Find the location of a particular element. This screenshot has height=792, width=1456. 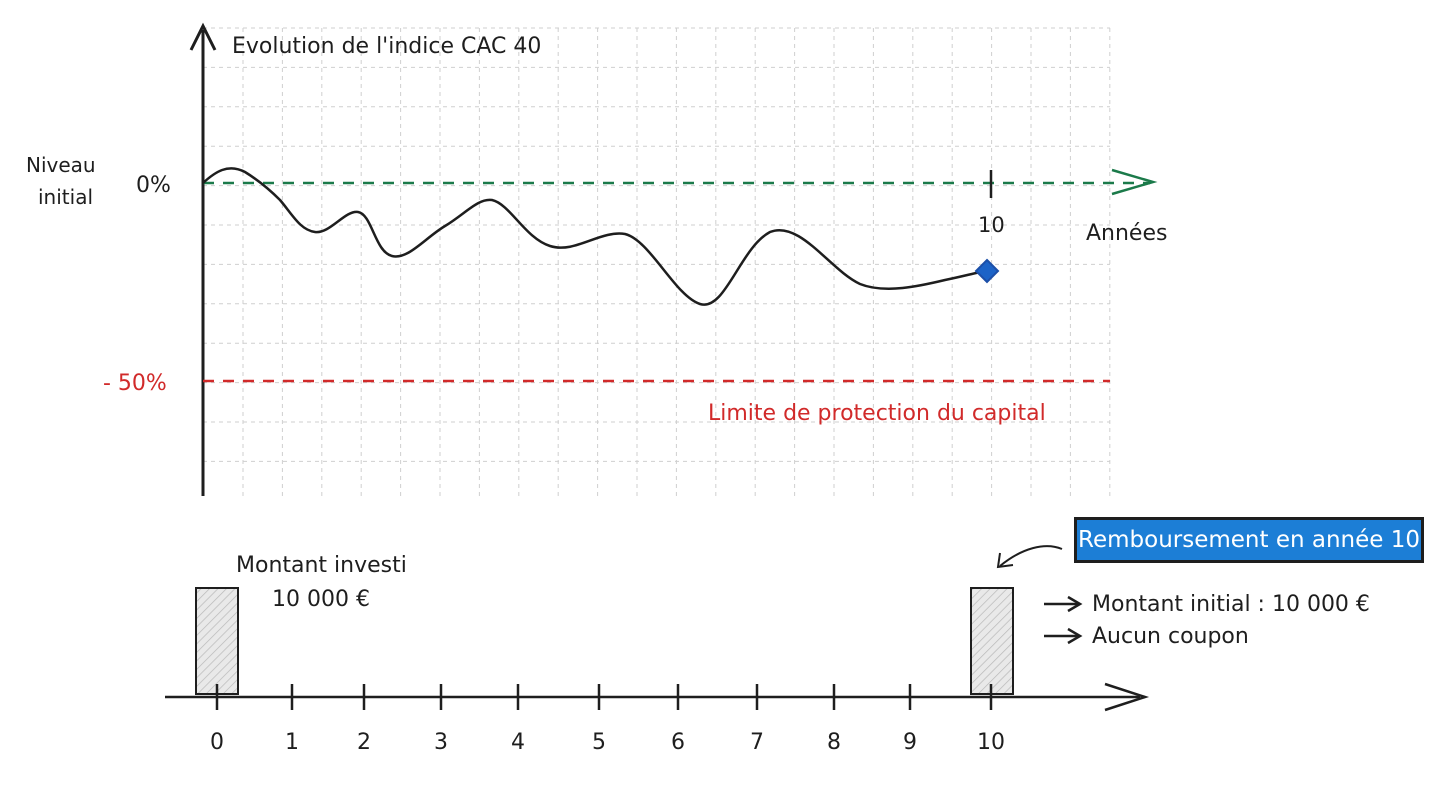

timeline-year-label: 9 is located at coordinates (910, 742).